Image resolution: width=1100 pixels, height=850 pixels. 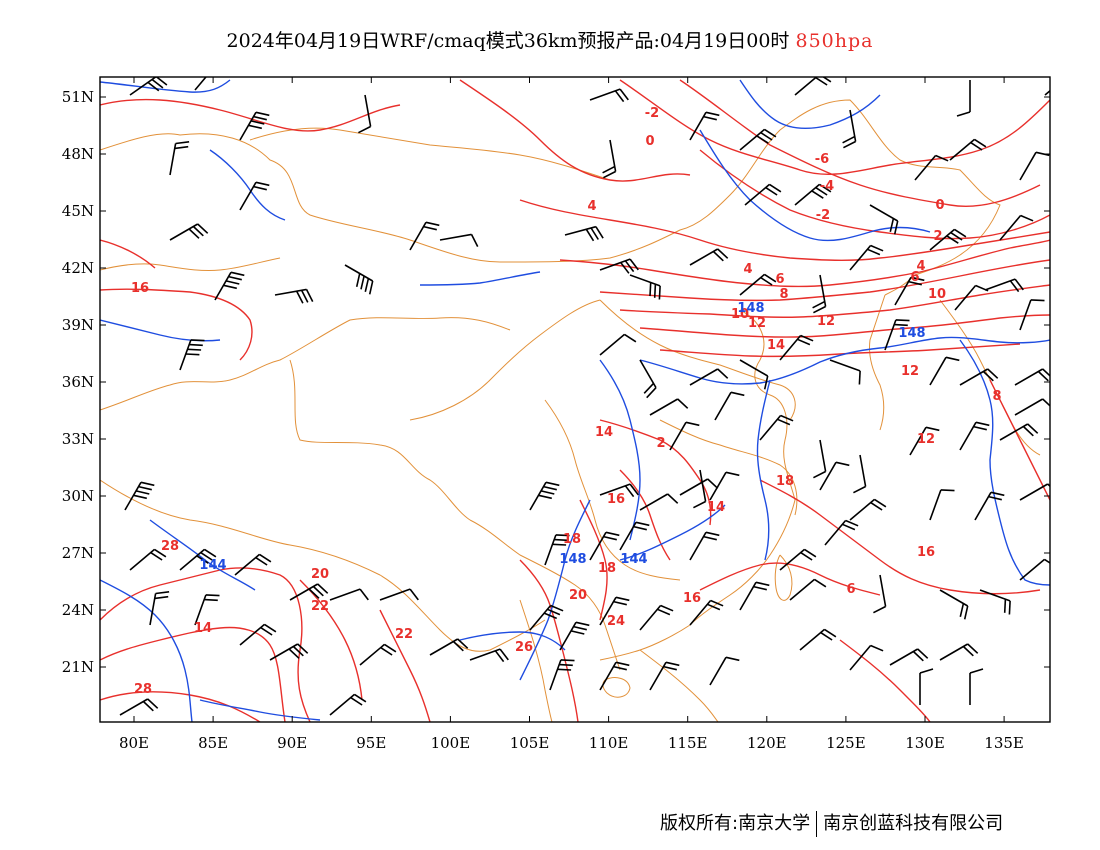 What do you see at coordinates (920, 266) in the screenshot?
I see `temperature-contour-label: 4` at bounding box center [920, 266].